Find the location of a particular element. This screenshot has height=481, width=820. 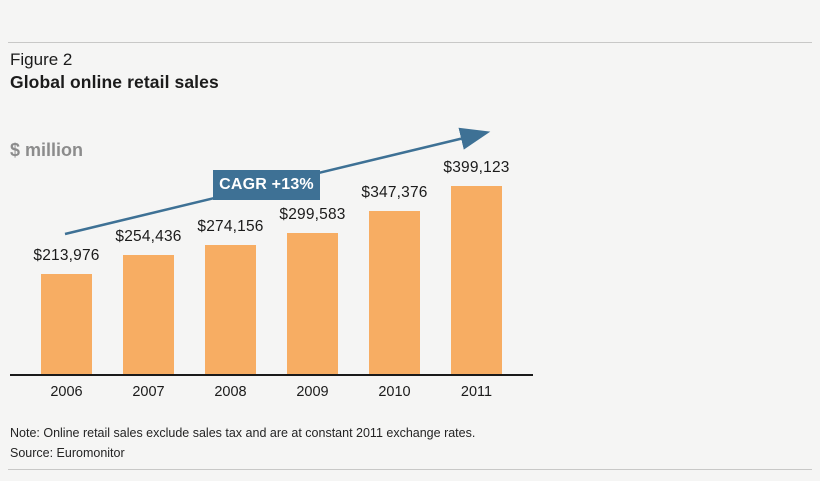

bar-2011 is located at coordinates (476, 280).